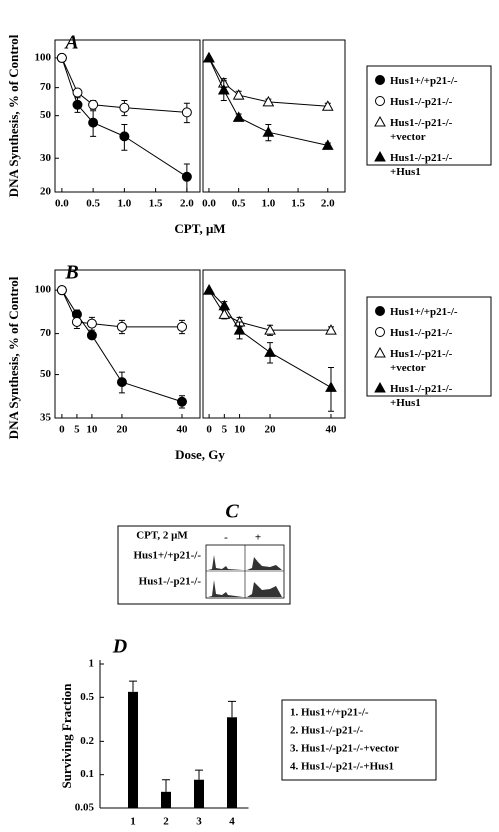  I want to click on y-tick-label: 1, so click(92, 664).